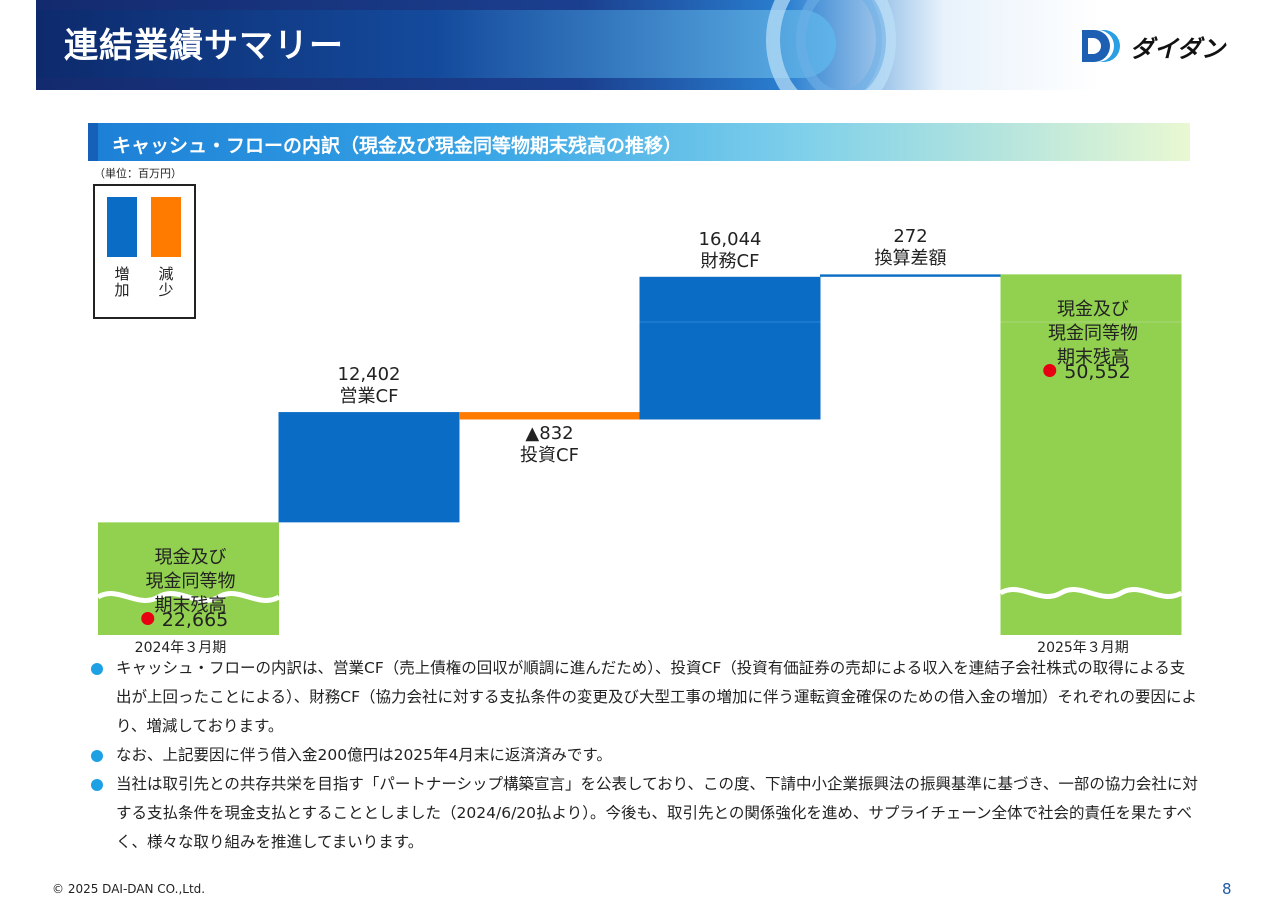 This screenshot has width=1280, height=904. What do you see at coordinates (436, 44) in the screenshot?
I see `header-band` at bounding box center [436, 44].